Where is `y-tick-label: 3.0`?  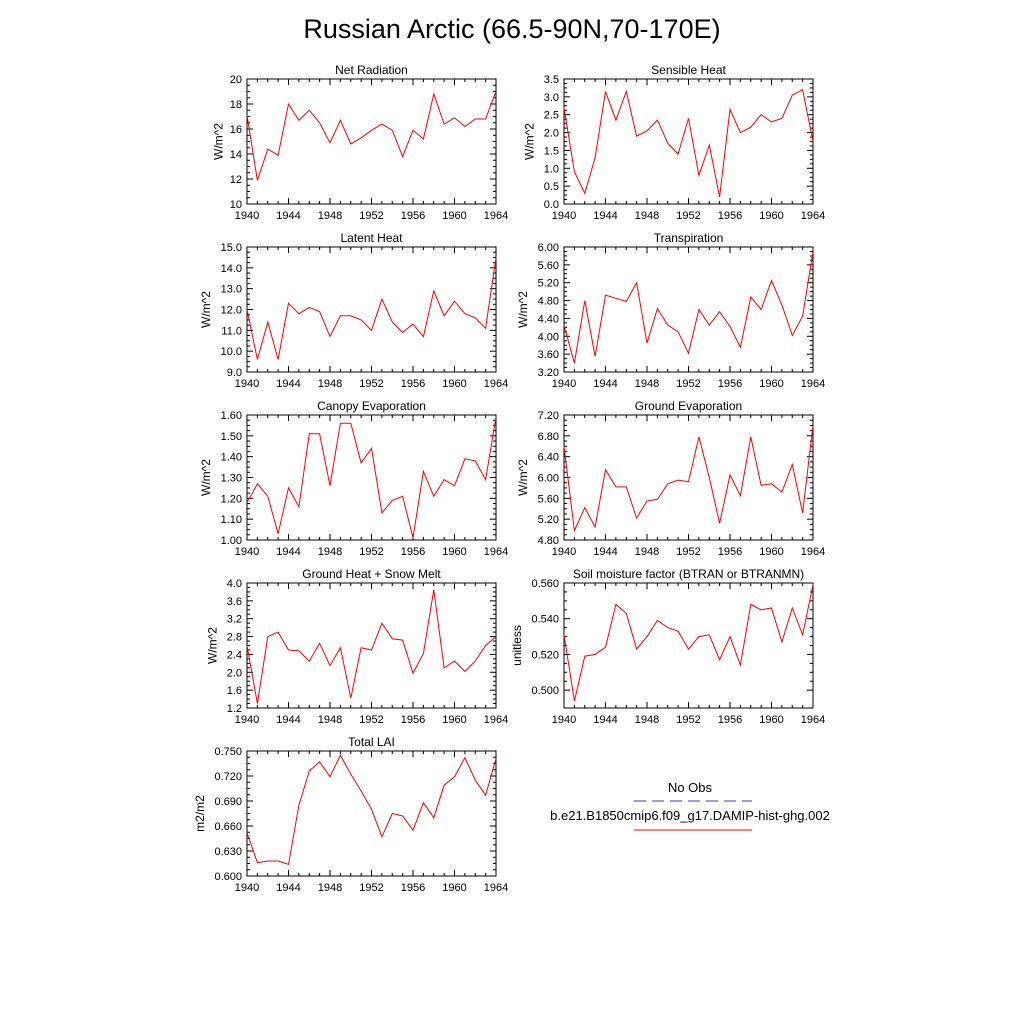 y-tick-label: 3.0 is located at coordinates (551, 98).